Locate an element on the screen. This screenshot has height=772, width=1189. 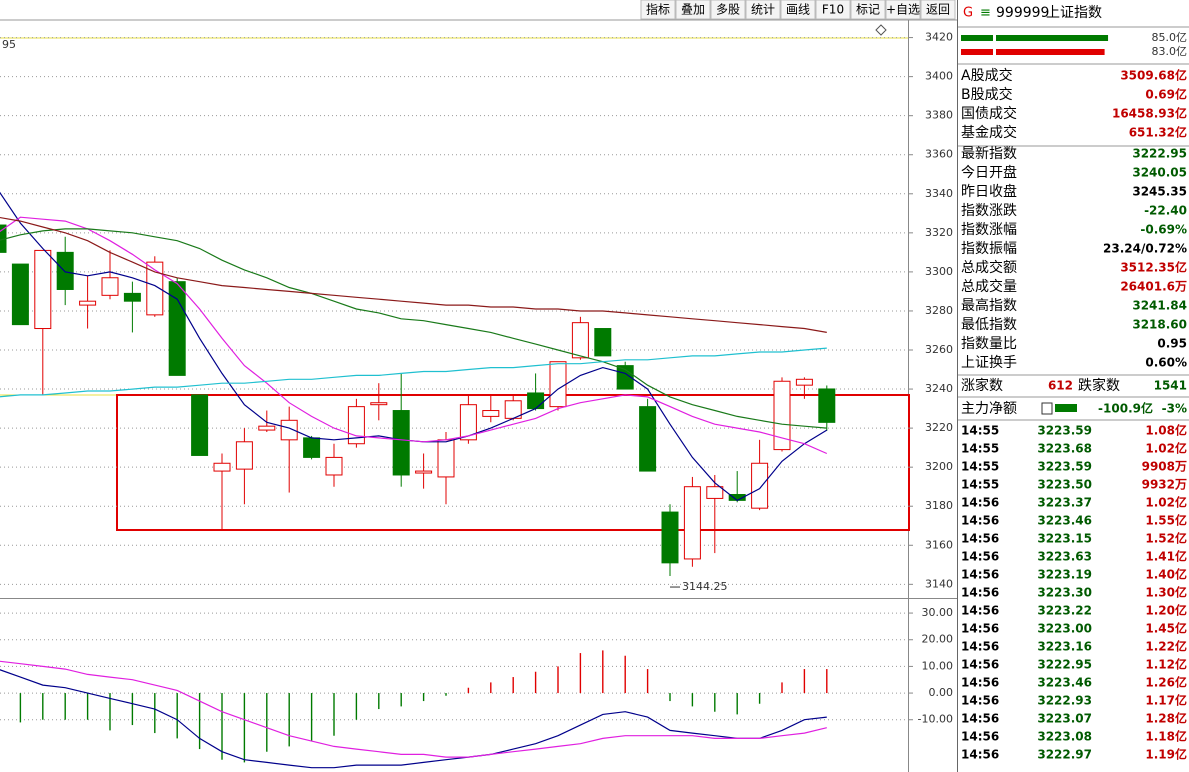
y-tick-label: 3180 is located at coordinates (939, 505).